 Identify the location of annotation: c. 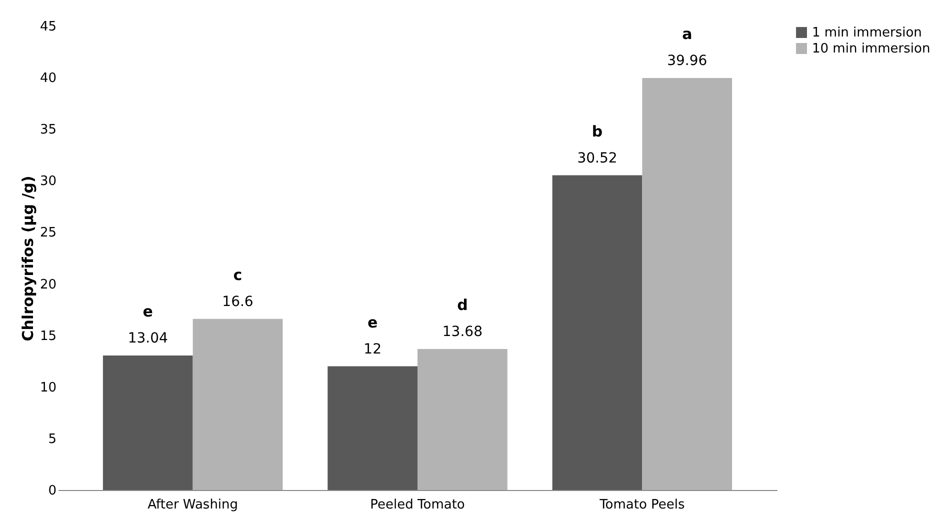
(237, 275).